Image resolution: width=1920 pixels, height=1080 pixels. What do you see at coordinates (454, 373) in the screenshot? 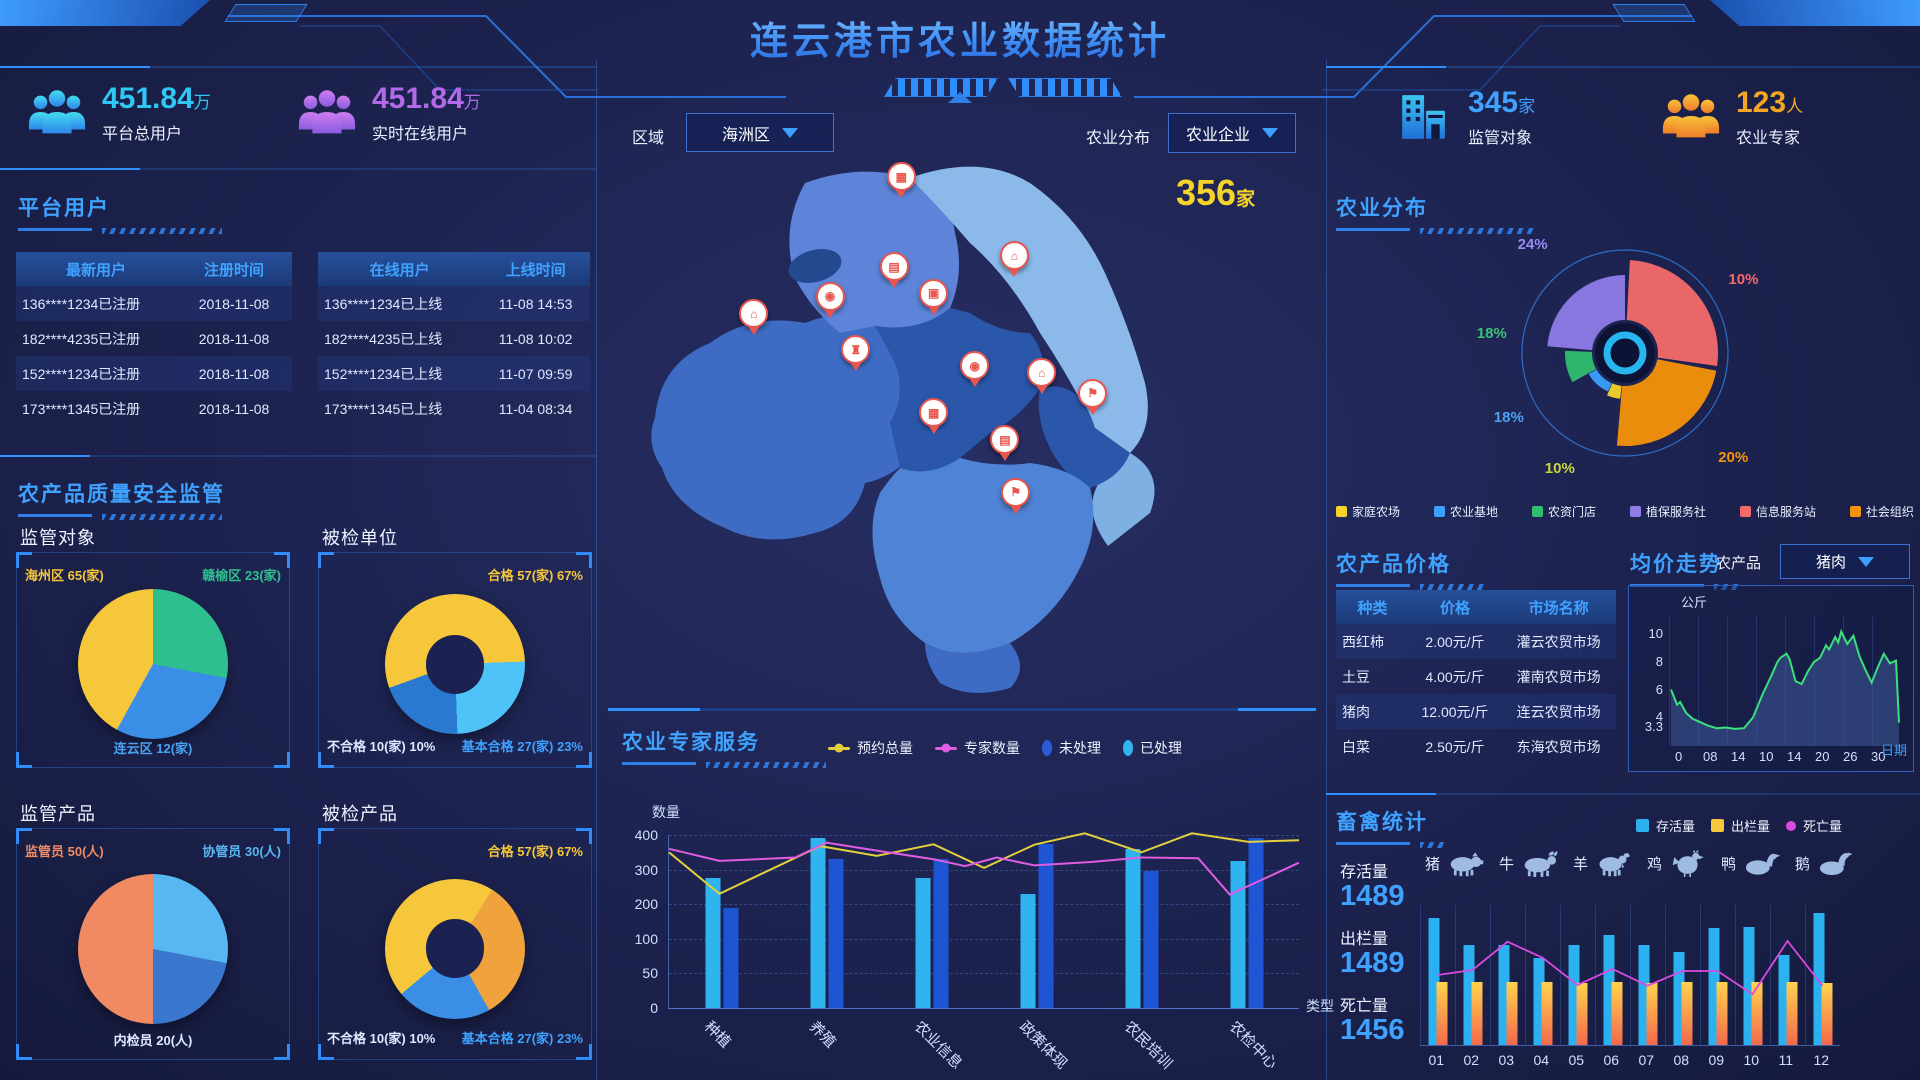
I see `table-row: 152****1234已上线 11-07 09:59` at bounding box center [454, 373].